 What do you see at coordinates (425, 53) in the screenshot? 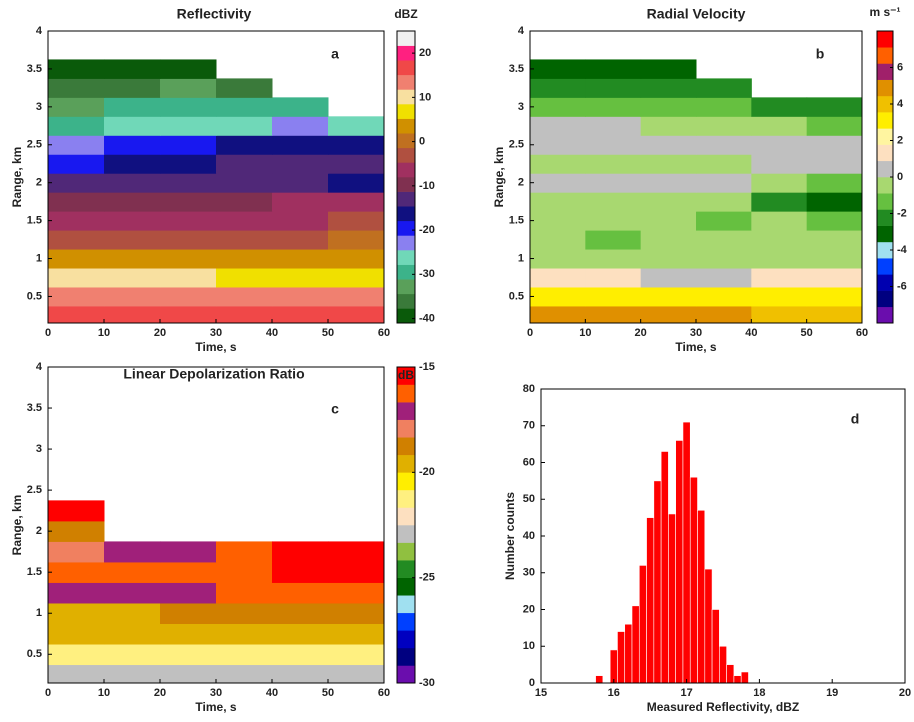
I see `colorbar-tick-label: 20` at bounding box center [425, 53].